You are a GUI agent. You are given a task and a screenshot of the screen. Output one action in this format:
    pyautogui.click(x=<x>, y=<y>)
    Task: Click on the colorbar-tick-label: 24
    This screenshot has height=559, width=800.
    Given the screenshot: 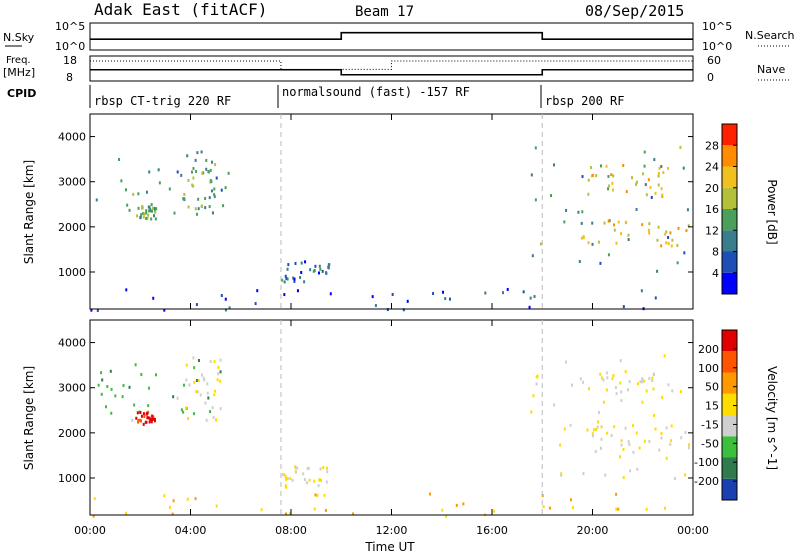 What is the action you would take?
    pyautogui.click(x=712, y=167)
    